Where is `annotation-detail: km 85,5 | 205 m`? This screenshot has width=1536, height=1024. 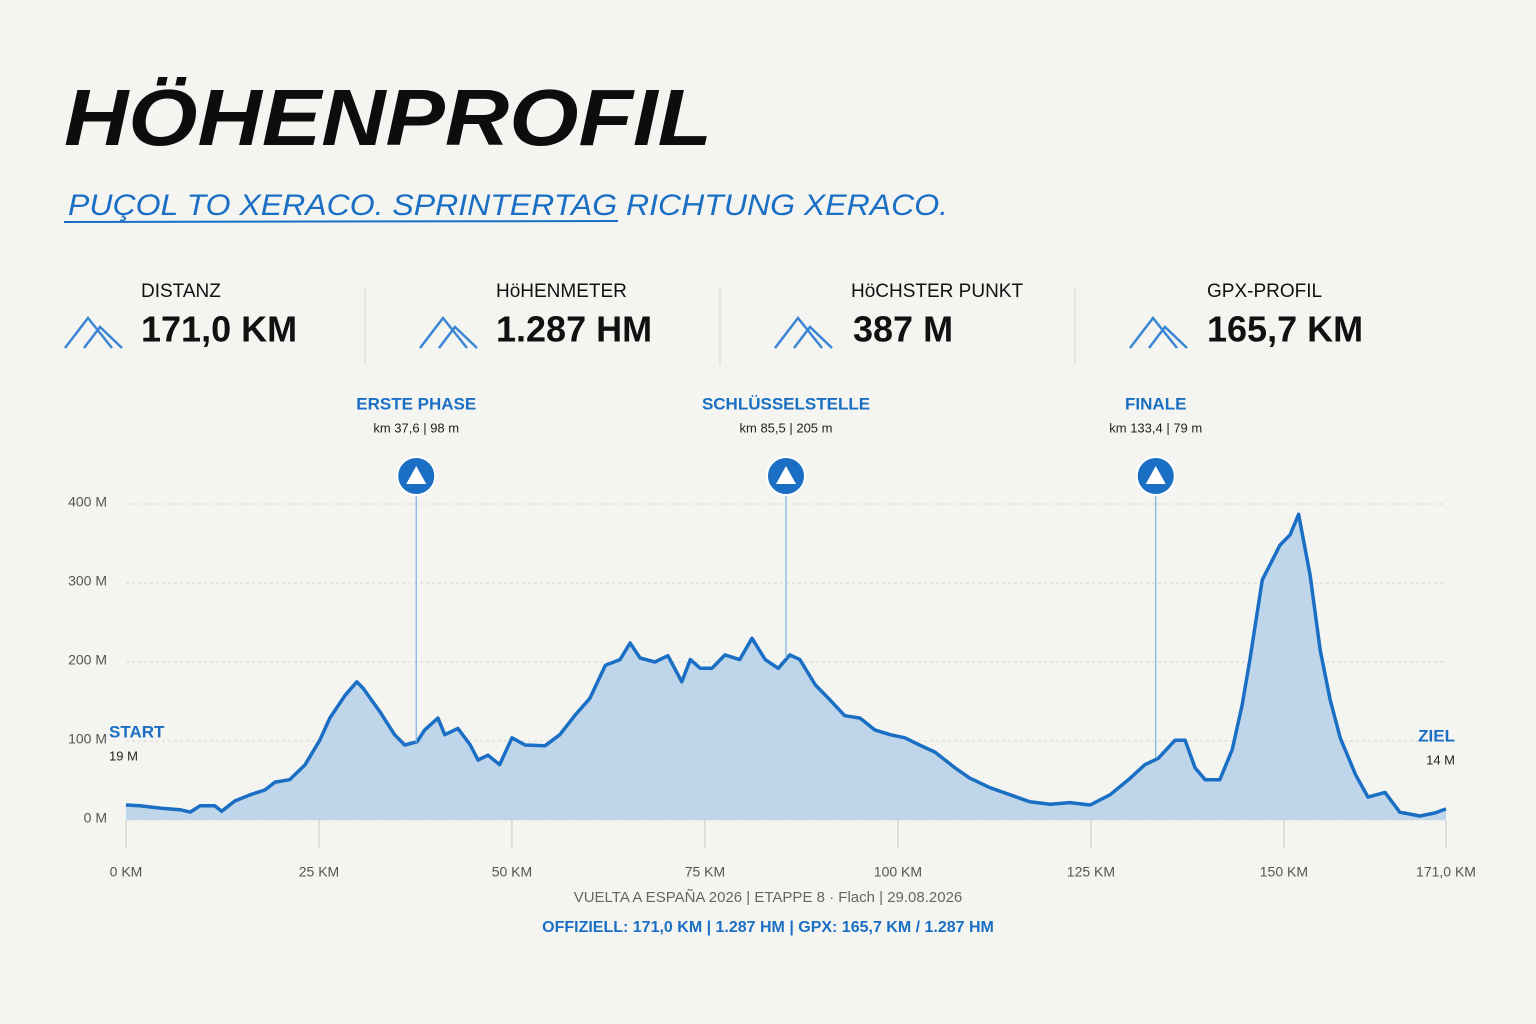 annotation-detail: km 85,5 | 205 m is located at coordinates (786, 427).